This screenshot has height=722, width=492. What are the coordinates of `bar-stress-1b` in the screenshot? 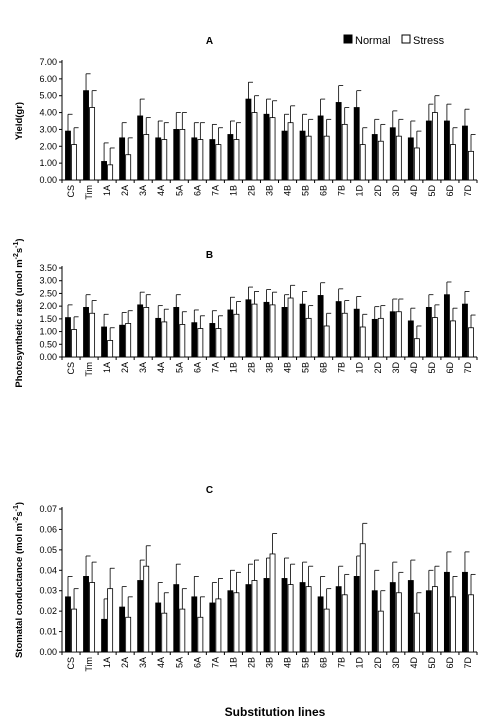 It's located at (236, 160).